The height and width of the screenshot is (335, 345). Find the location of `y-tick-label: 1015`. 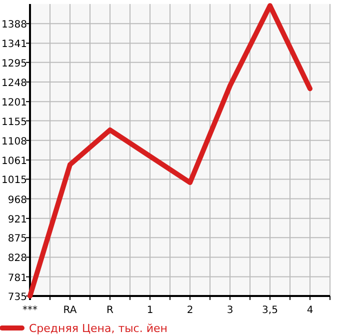

y-tick-label: 1015 is located at coordinates (14, 180).